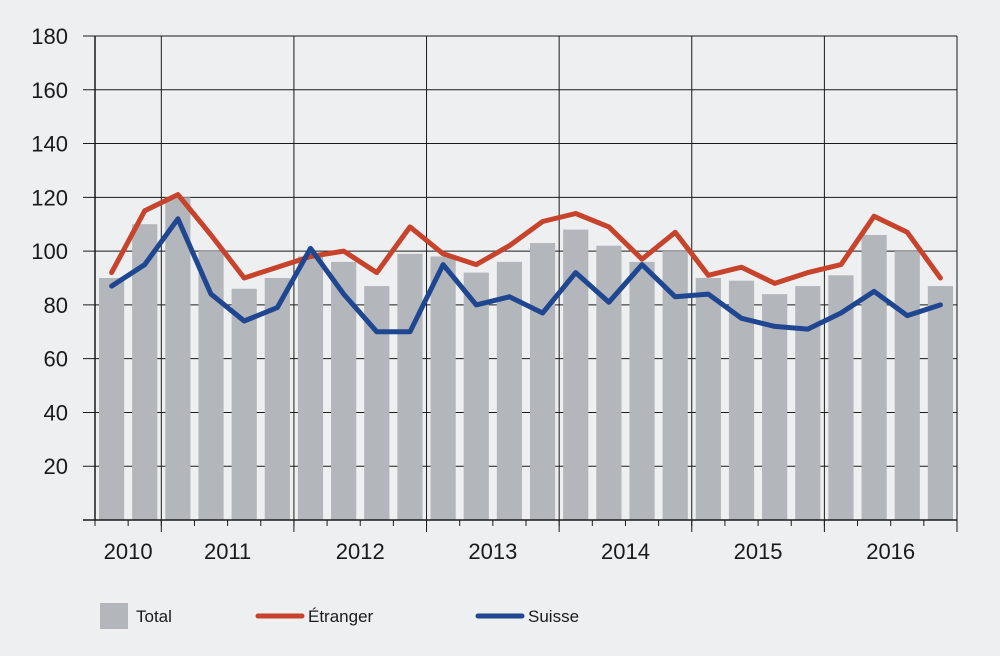 The width and height of the screenshot is (1000, 656). Describe the element at coordinates (56, 412) in the screenshot. I see `y-tick-label-40: 40` at that location.